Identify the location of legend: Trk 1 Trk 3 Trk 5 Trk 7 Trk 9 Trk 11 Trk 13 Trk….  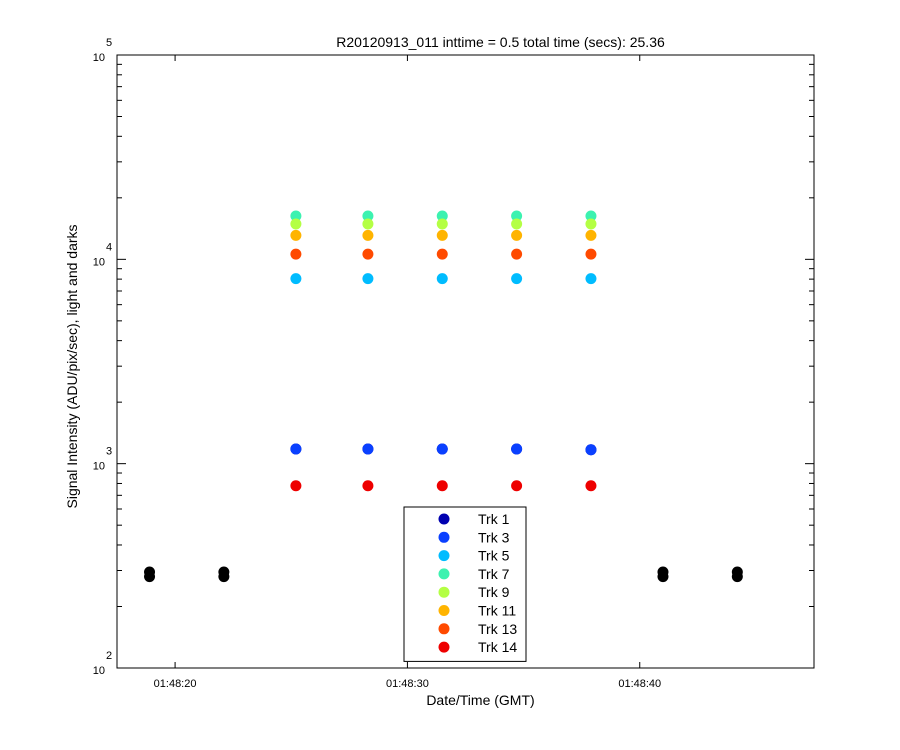
(465, 584).